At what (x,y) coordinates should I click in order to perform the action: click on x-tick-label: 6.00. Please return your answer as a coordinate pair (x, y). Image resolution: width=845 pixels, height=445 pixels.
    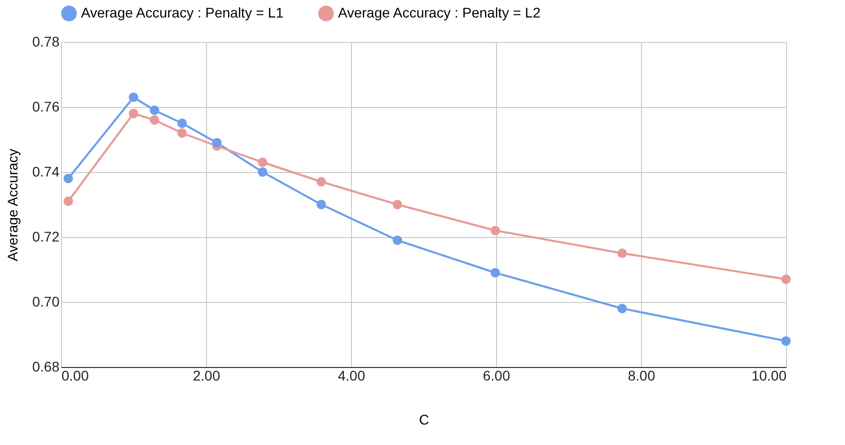
    Looking at the image, I should click on (496, 376).